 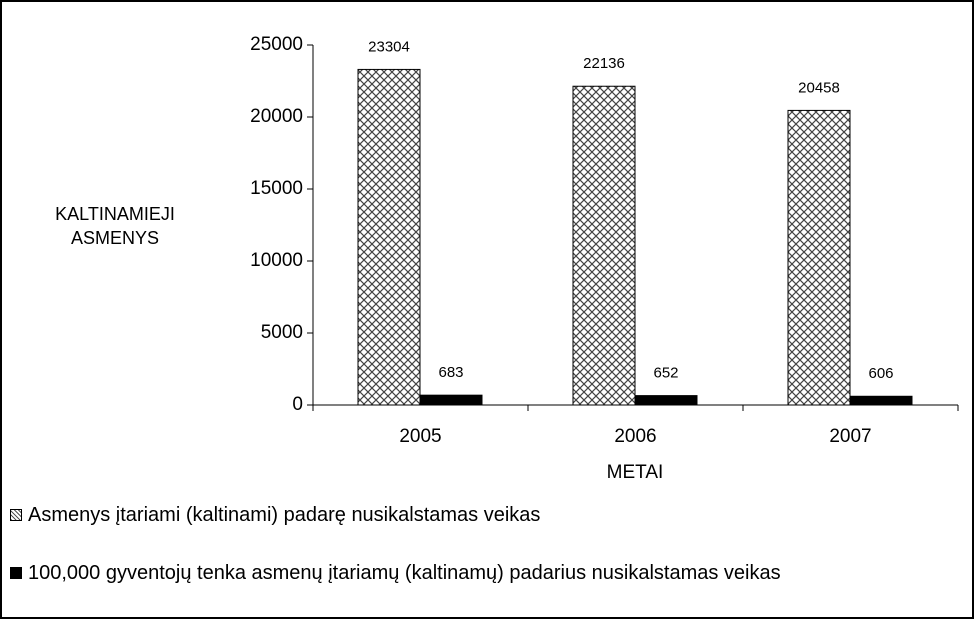 What do you see at coordinates (276, 116) in the screenshot?
I see `y-tick-label: 20000` at bounding box center [276, 116].